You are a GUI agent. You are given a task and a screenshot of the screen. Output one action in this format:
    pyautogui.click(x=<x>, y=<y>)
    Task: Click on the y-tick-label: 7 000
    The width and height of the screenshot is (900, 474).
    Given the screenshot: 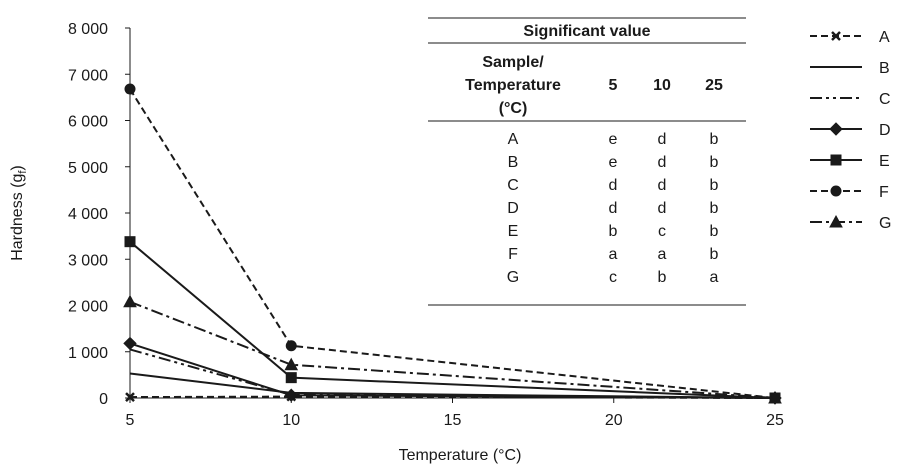 What is the action you would take?
    pyautogui.click(x=88, y=75)
    